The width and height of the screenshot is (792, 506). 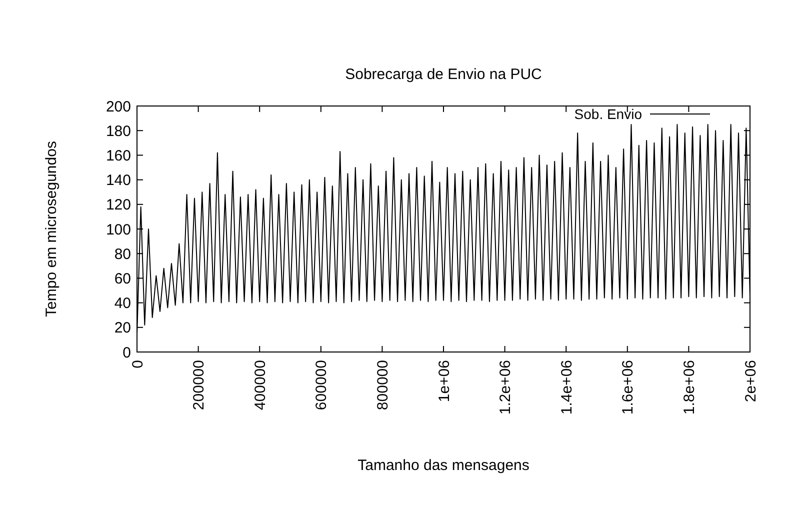 I want to click on x-axis-title: Tamanho das mensagens, so click(x=444, y=465).